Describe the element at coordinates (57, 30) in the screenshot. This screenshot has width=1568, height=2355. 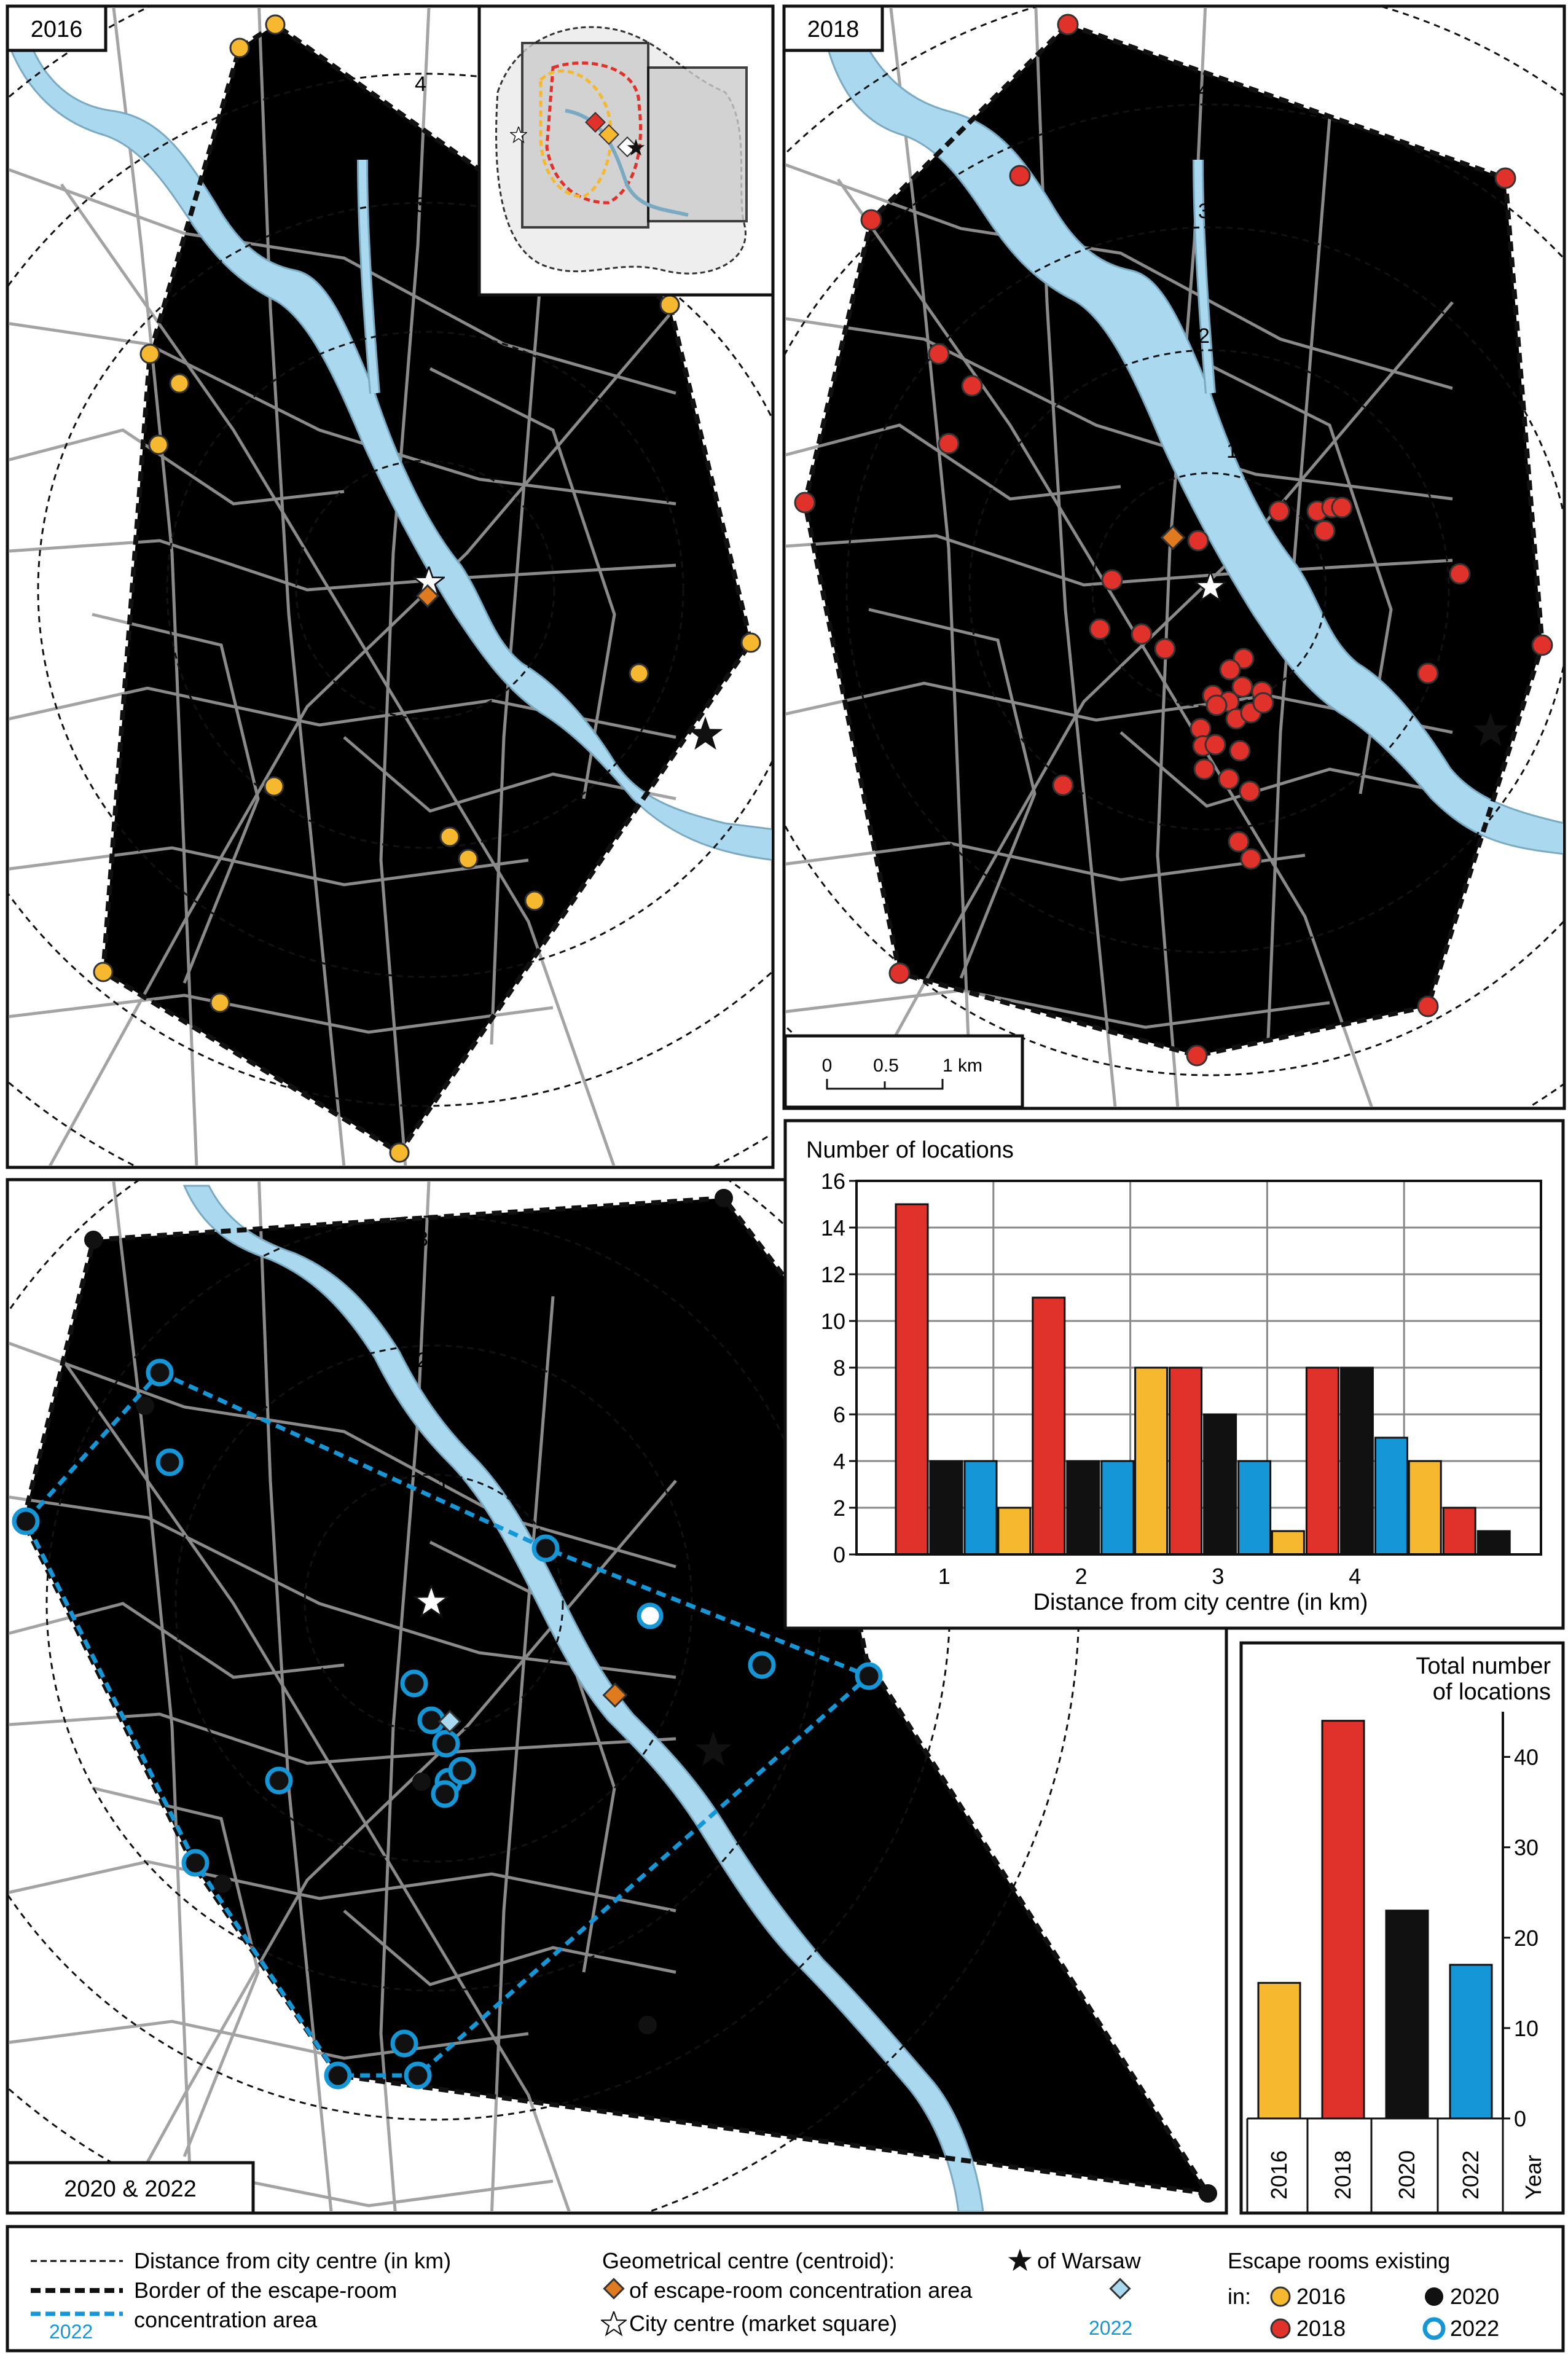
I see `panel-label-2016: 2016` at that location.